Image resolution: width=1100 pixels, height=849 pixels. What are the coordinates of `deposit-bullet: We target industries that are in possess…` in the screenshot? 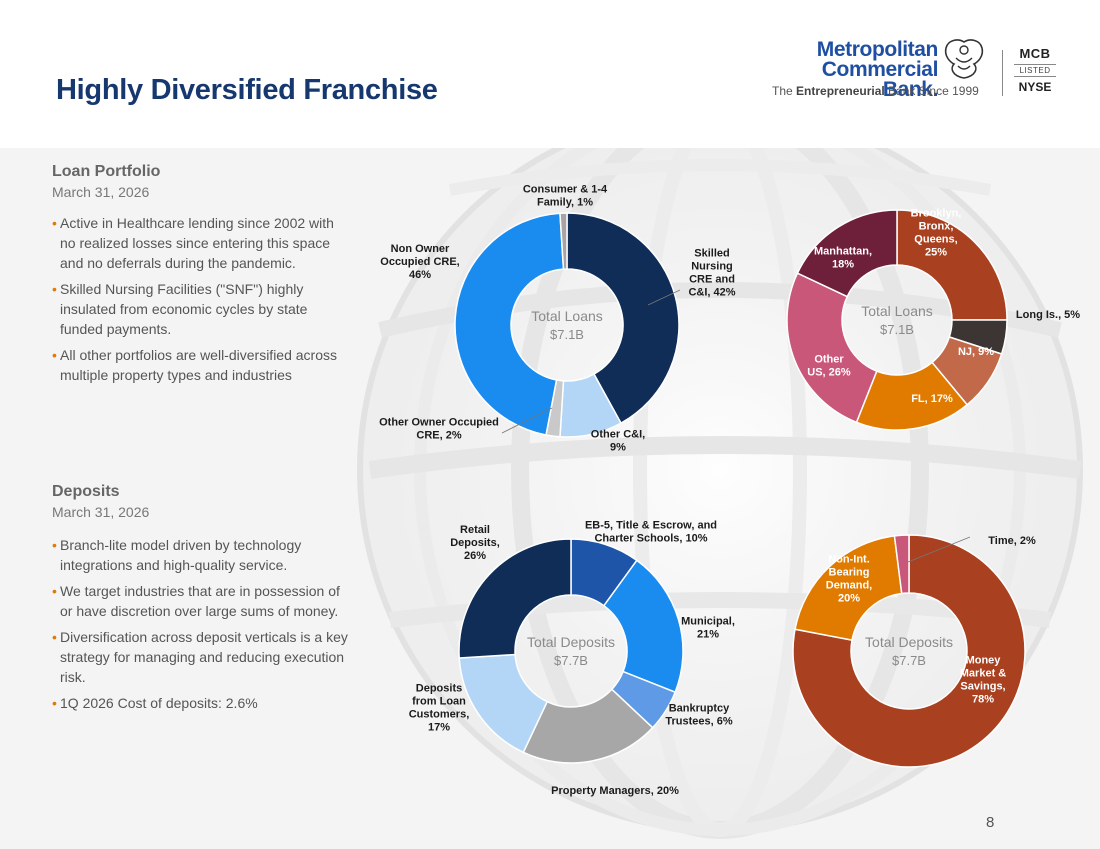 It's located at (202, 601).